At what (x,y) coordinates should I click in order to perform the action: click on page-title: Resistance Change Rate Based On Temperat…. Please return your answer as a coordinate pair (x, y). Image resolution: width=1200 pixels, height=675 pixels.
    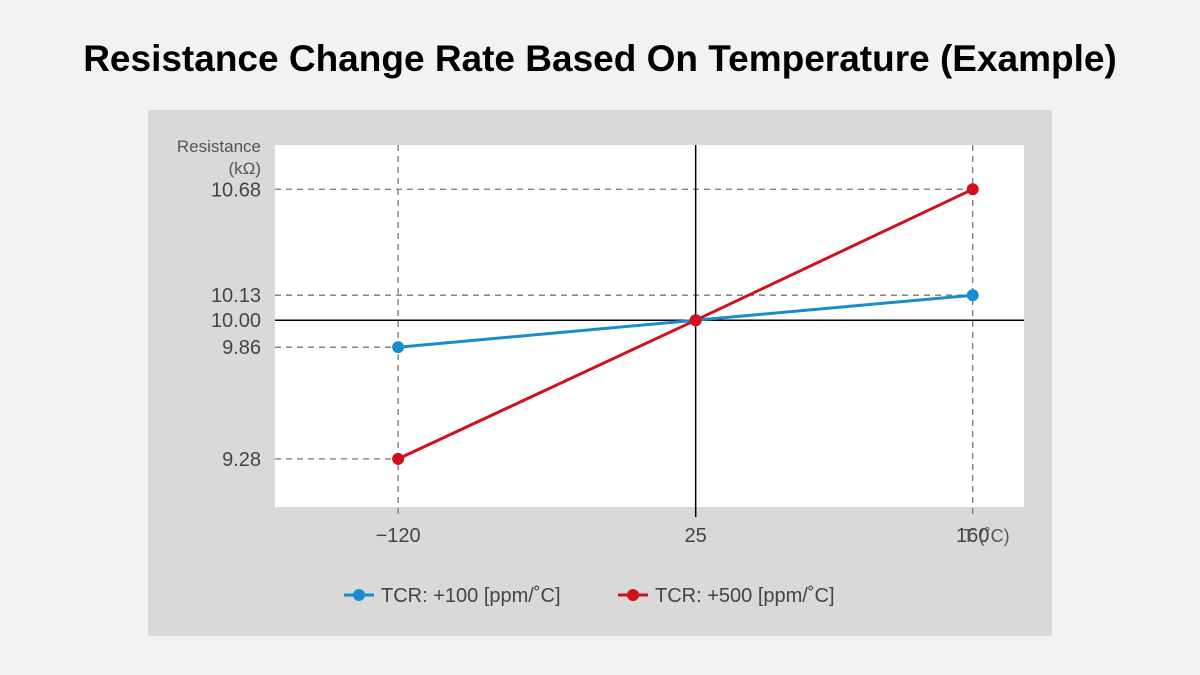
    Looking at the image, I should click on (600, 58).